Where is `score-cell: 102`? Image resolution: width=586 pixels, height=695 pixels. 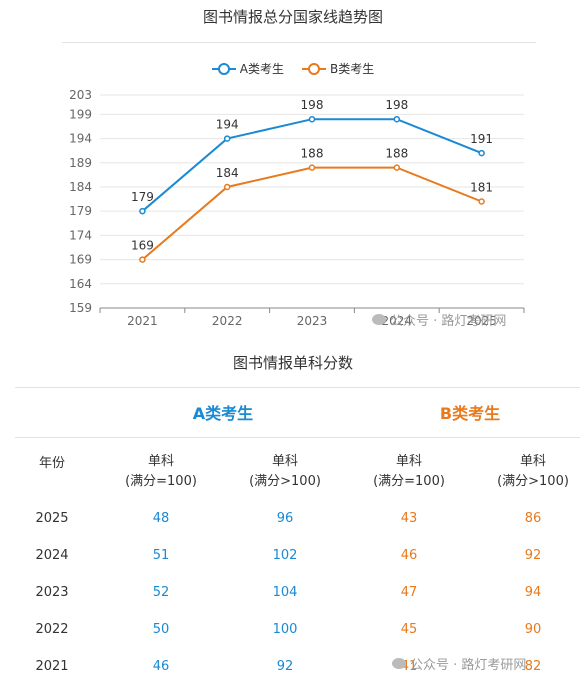
score-cell: 102 is located at coordinates (285, 555).